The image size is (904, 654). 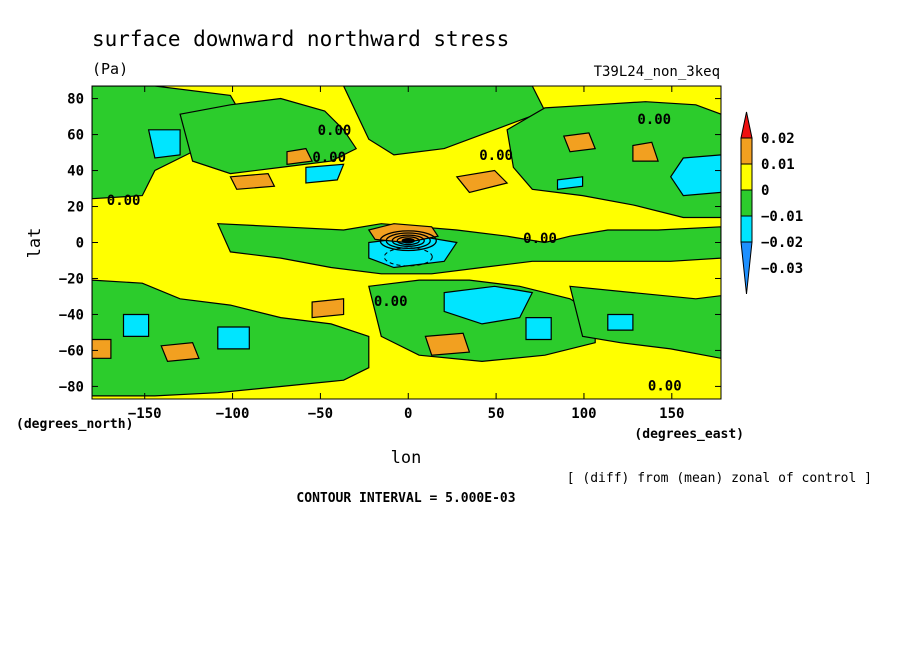 What do you see at coordinates (71, 387) in the screenshot?
I see `y-tick-label: −80` at bounding box center [71, 387].